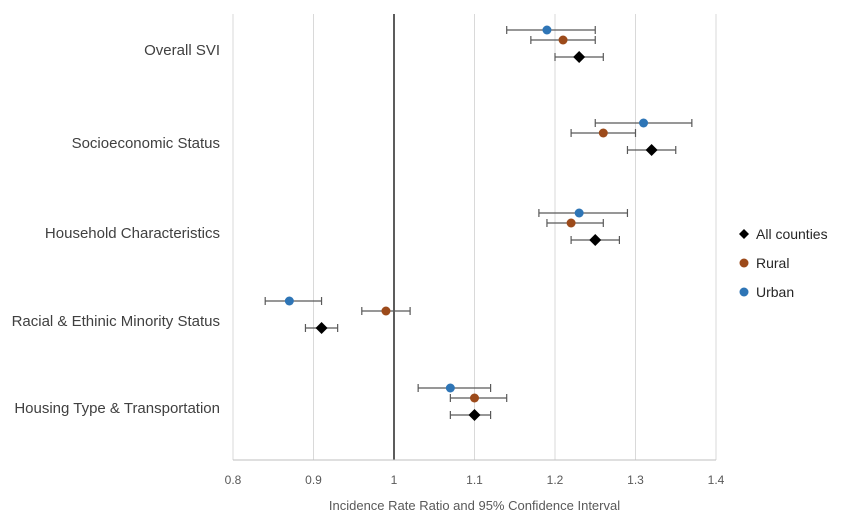 This screenshot has height=531, width=852. Describe the element at coordinates (772, 263) in the screenshot. I see `legend-label: Rural` at that location.